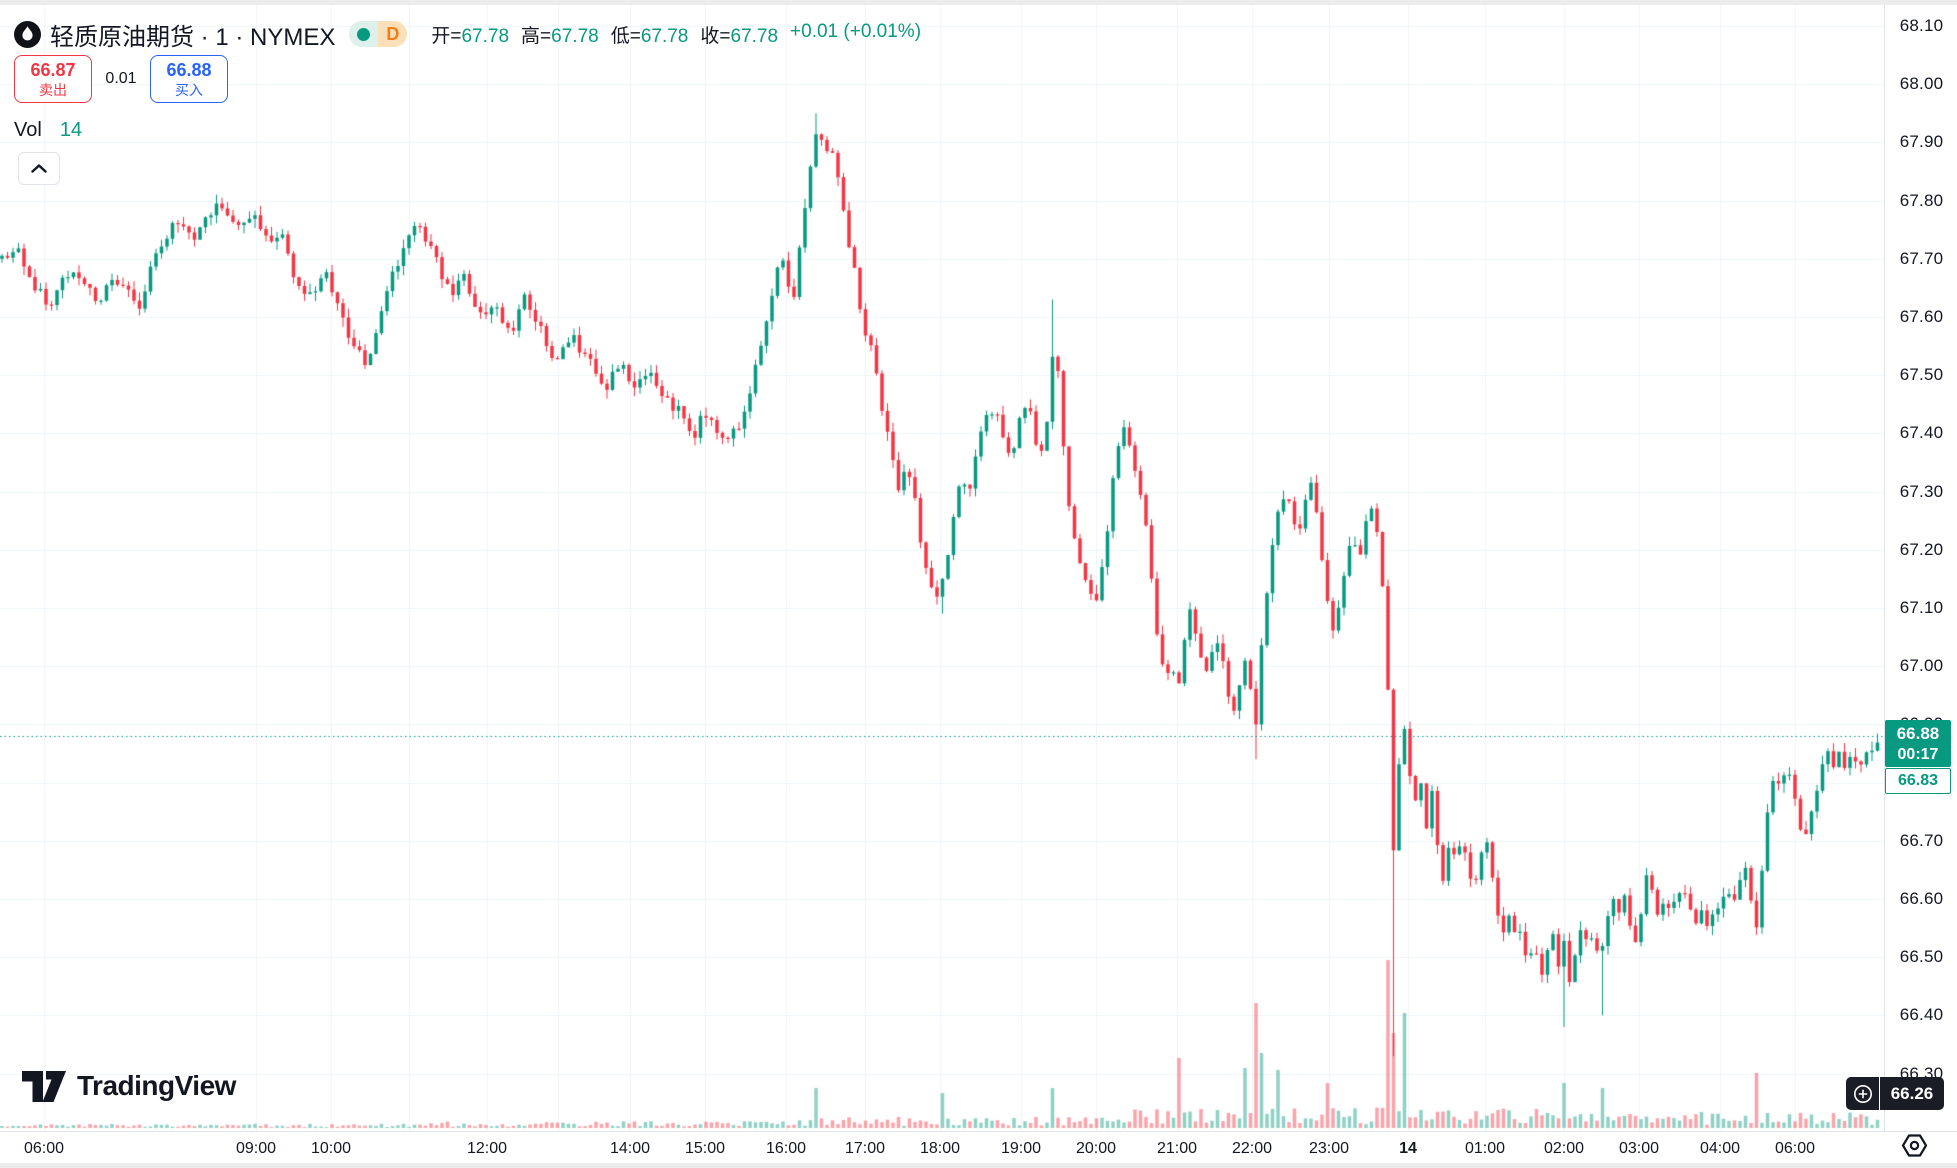 The height and width of the screenshot is (1168, 1957). I want to click on symbol-title: 轻质原油期货 · 1 · NYMEX, so click(193, 37).